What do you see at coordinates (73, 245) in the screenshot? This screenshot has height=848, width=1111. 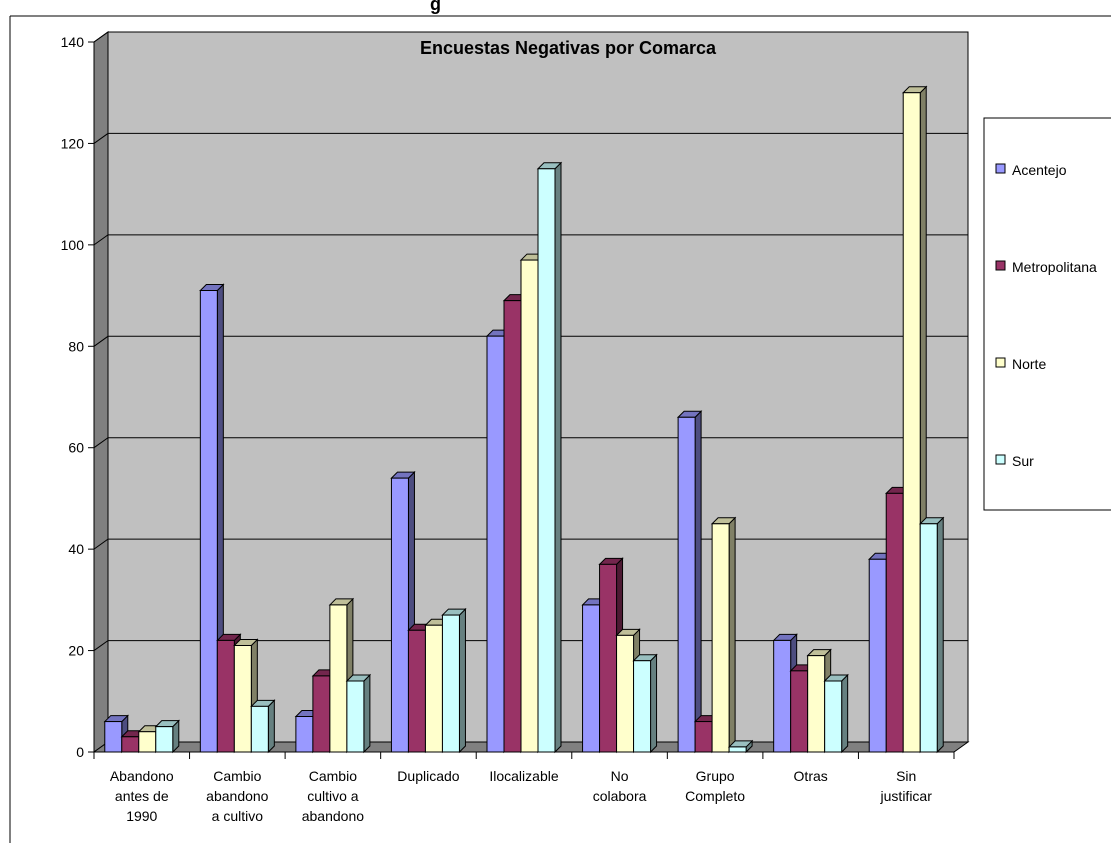 I see `y-tick-label: 100` at bounding box center [73, 245].